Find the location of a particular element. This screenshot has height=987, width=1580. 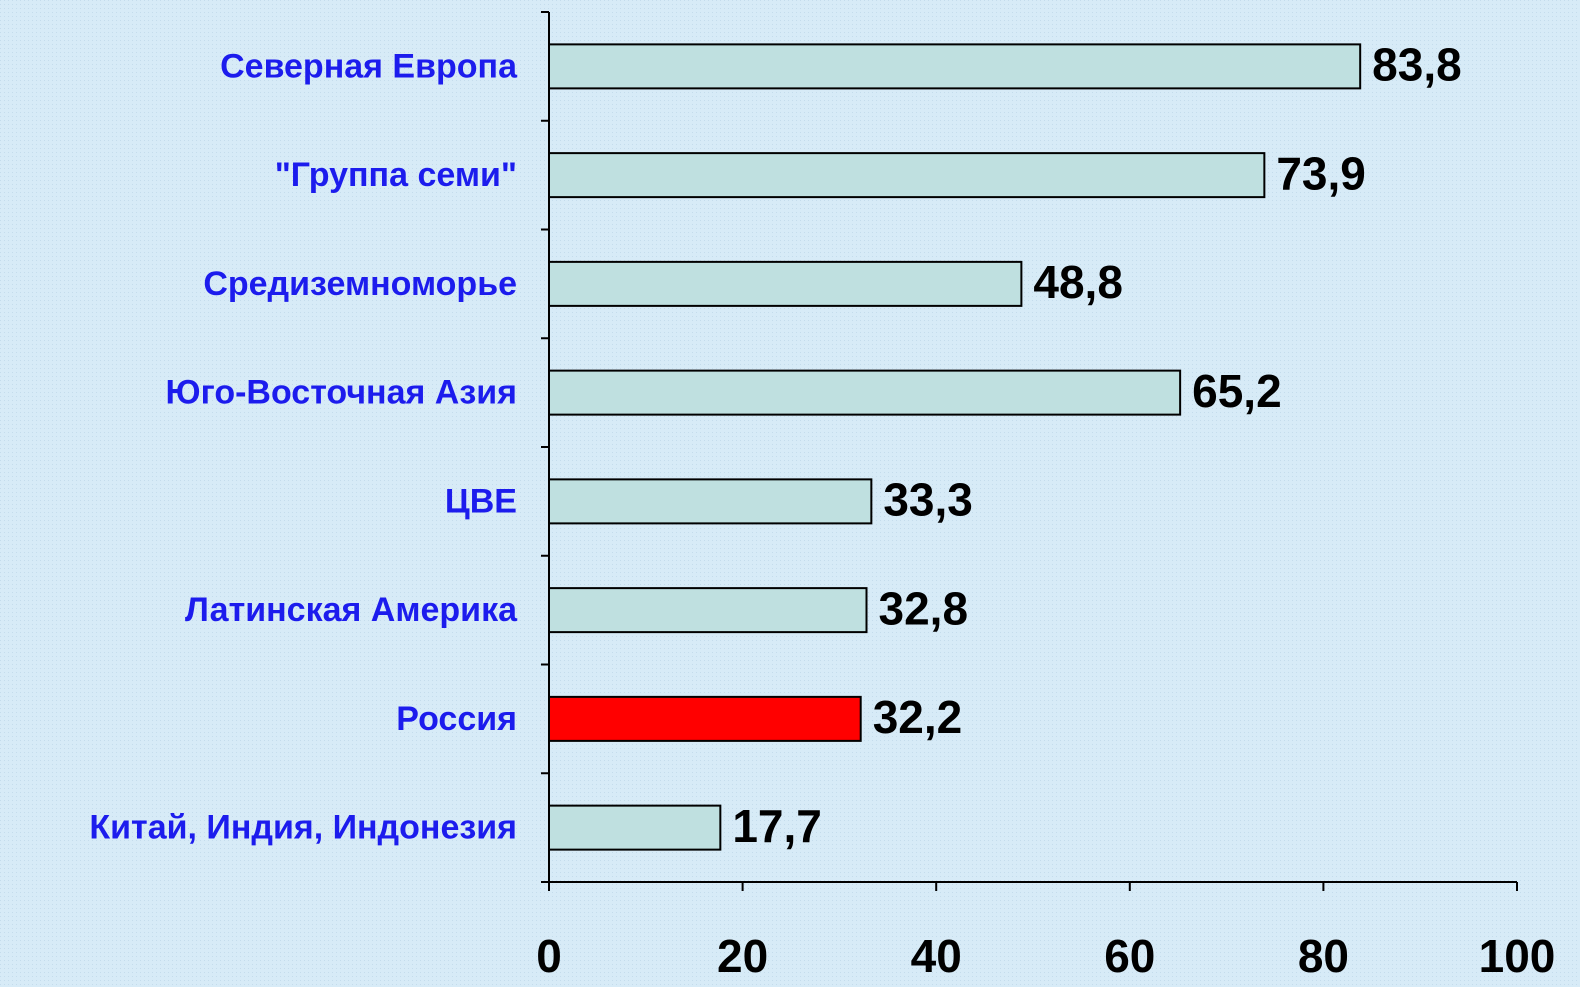

category-label: Россия is located at coordinates (456, 719).